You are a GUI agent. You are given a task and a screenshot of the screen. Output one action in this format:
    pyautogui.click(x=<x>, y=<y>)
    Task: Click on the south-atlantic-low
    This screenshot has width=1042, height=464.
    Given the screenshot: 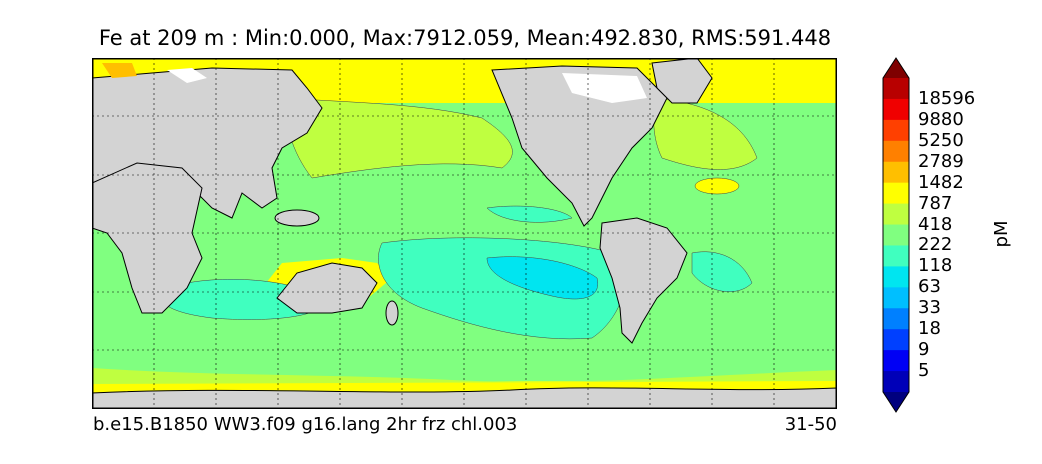 What is the action you would take?
    pyautogui.click(x=722, y=271)
    